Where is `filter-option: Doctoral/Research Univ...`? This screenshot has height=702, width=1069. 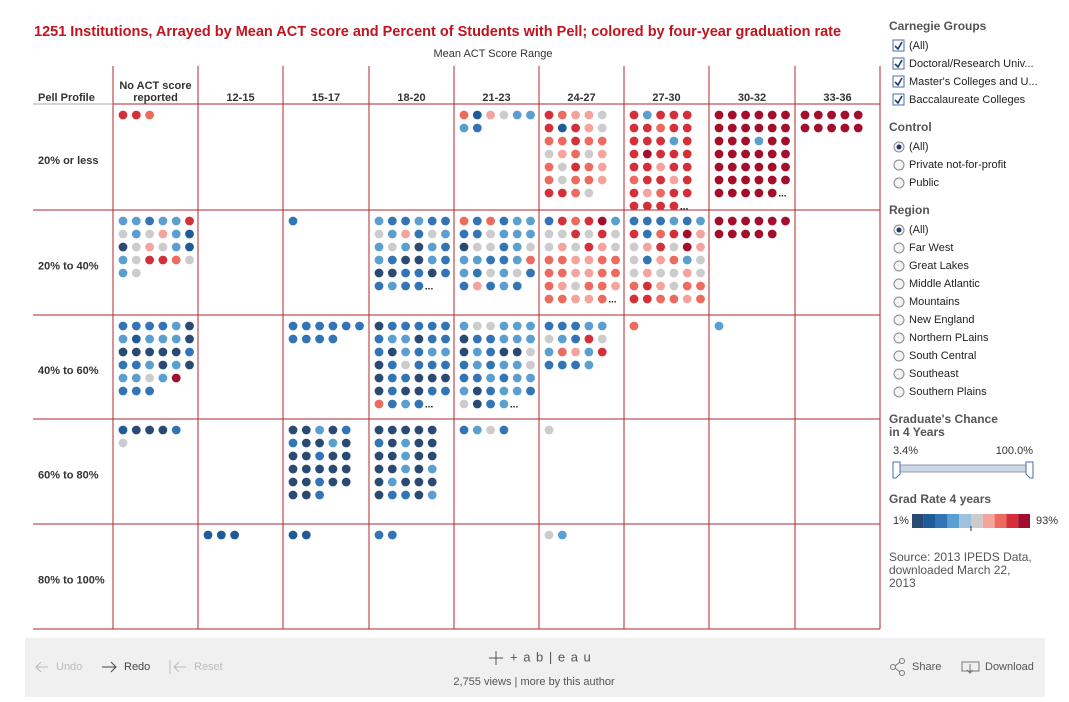
filter-option: Doctoral/Research Univ... is located at coordinates (971, 64).